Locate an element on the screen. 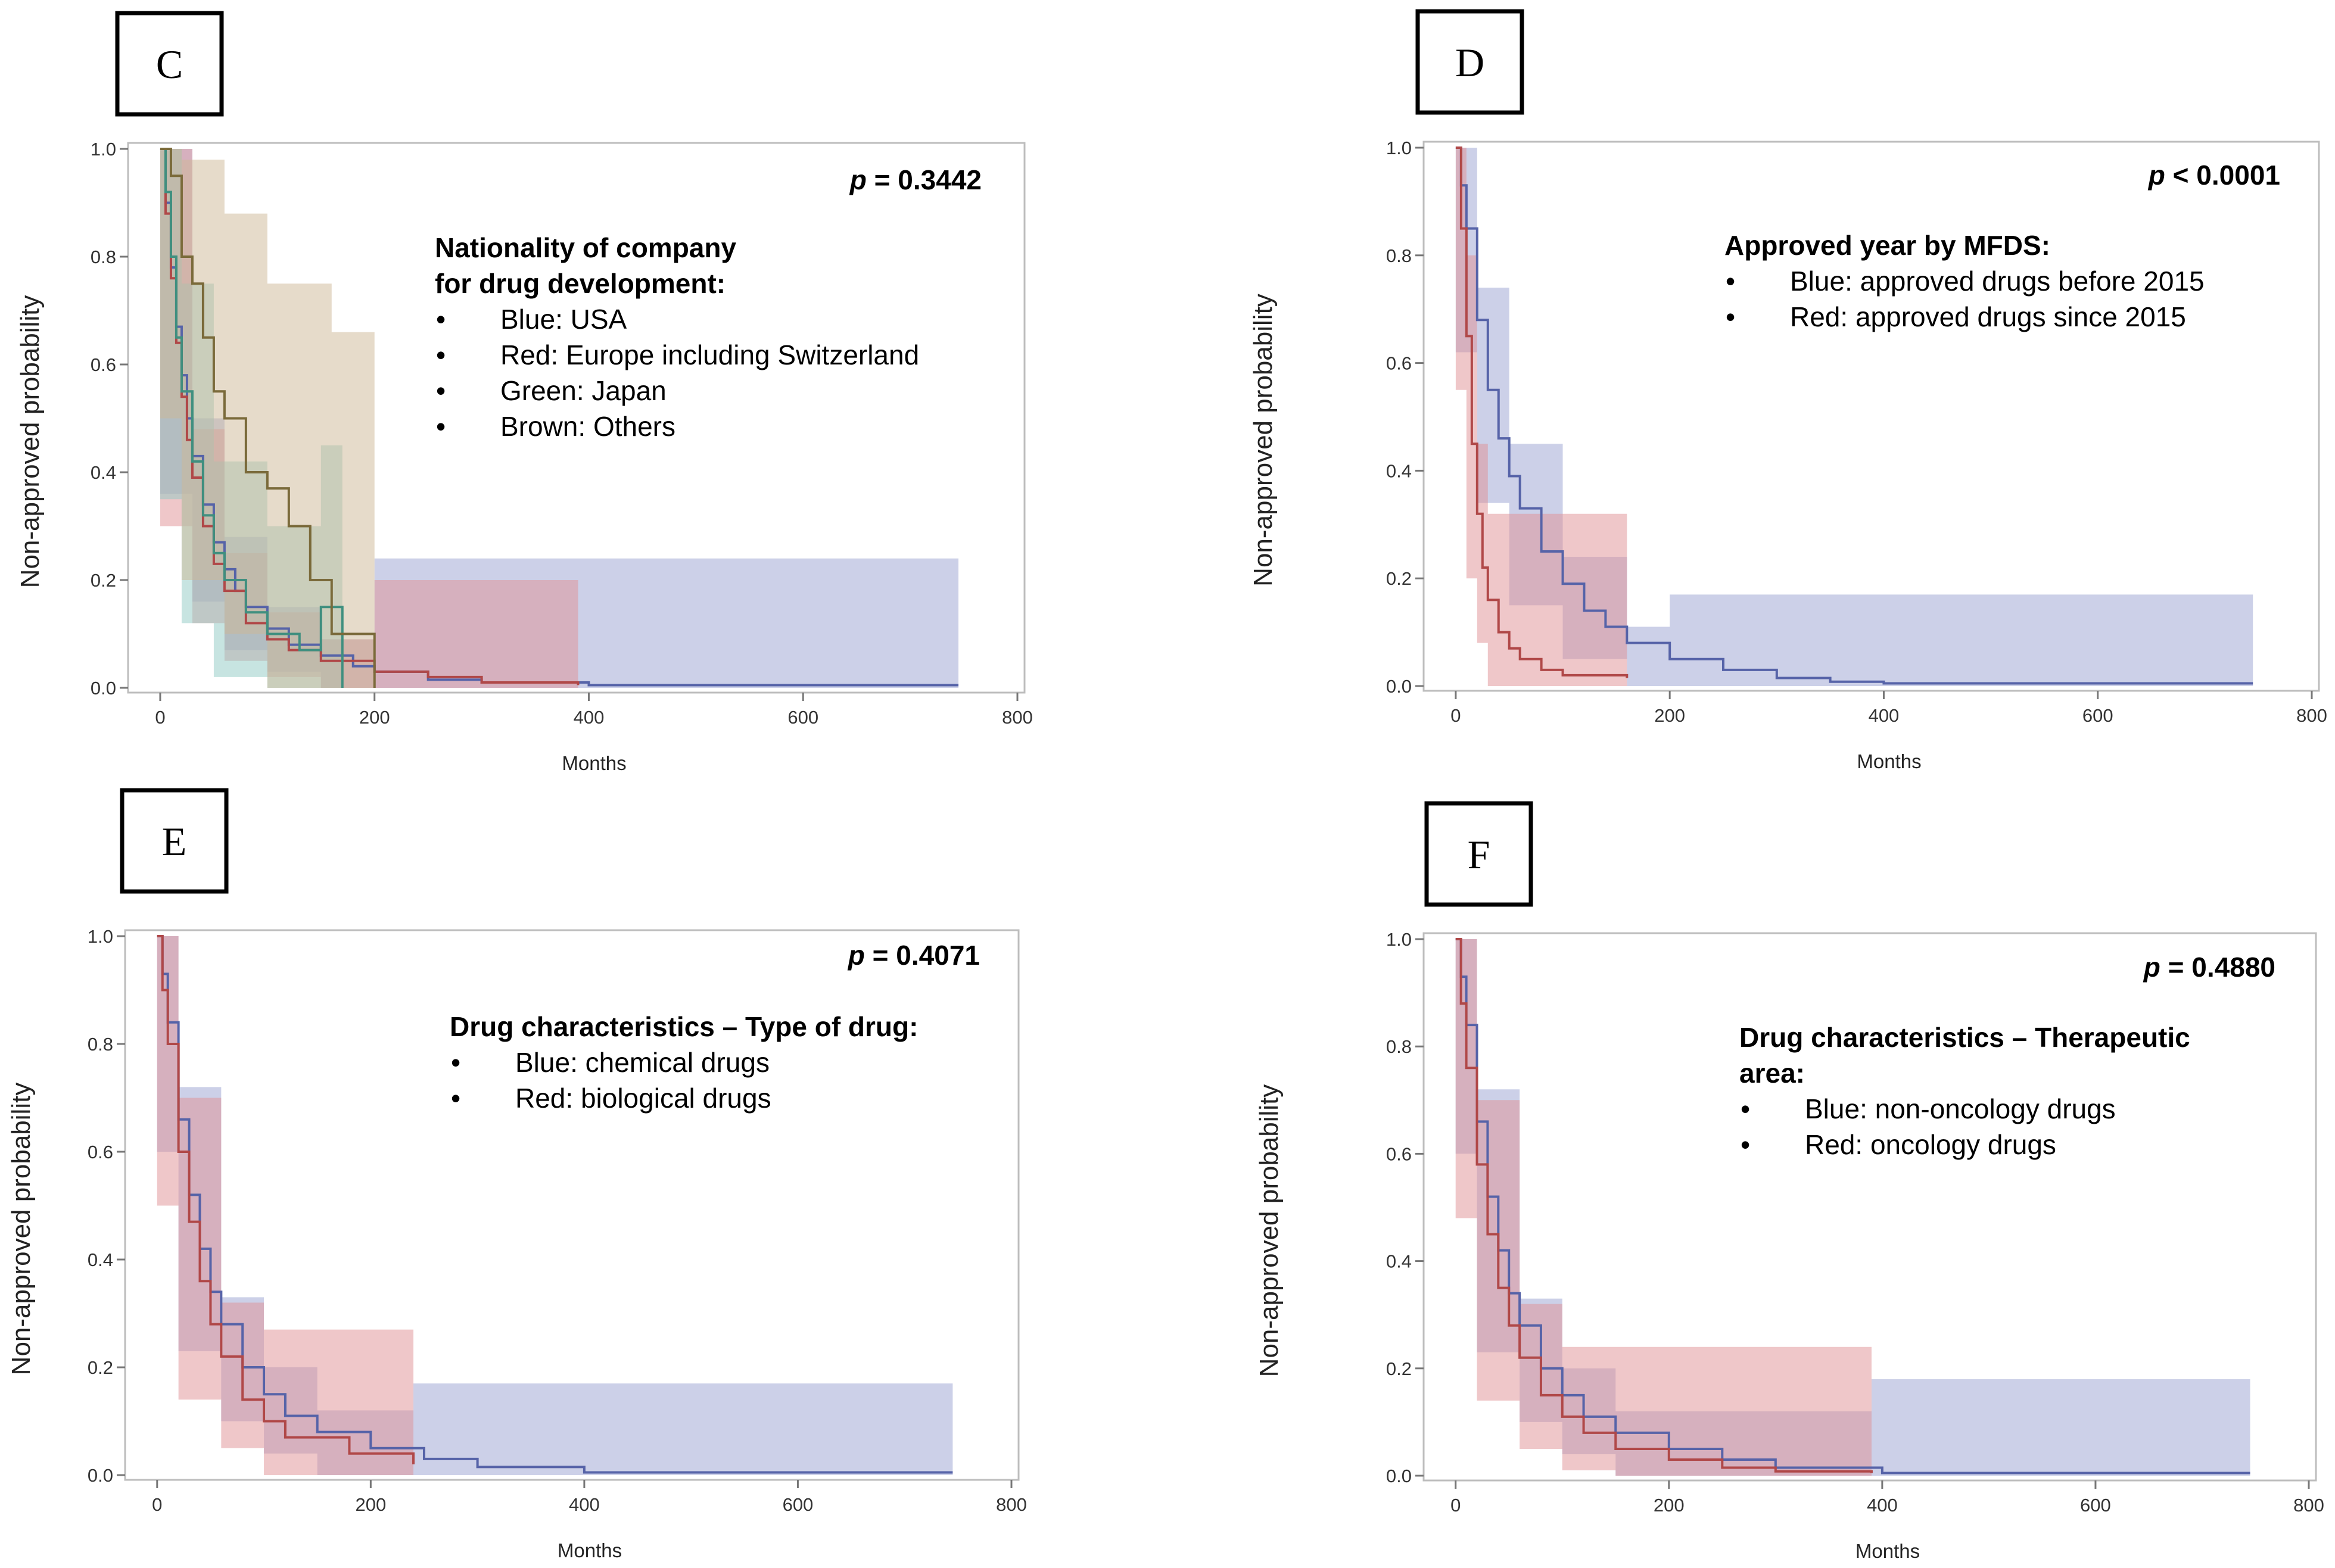 This screenshot has width=2335, height=1568. legend-item: Blue: non-oncology drugs is located at coordinates (1961, 1108).